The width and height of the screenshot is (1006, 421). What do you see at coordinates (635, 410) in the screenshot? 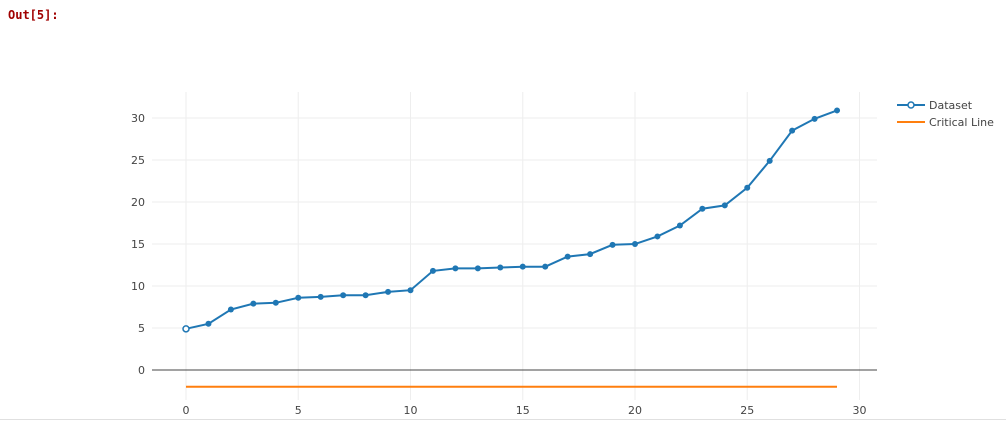
I see `x-tick-label: 20` at bounding box center [635, 410].